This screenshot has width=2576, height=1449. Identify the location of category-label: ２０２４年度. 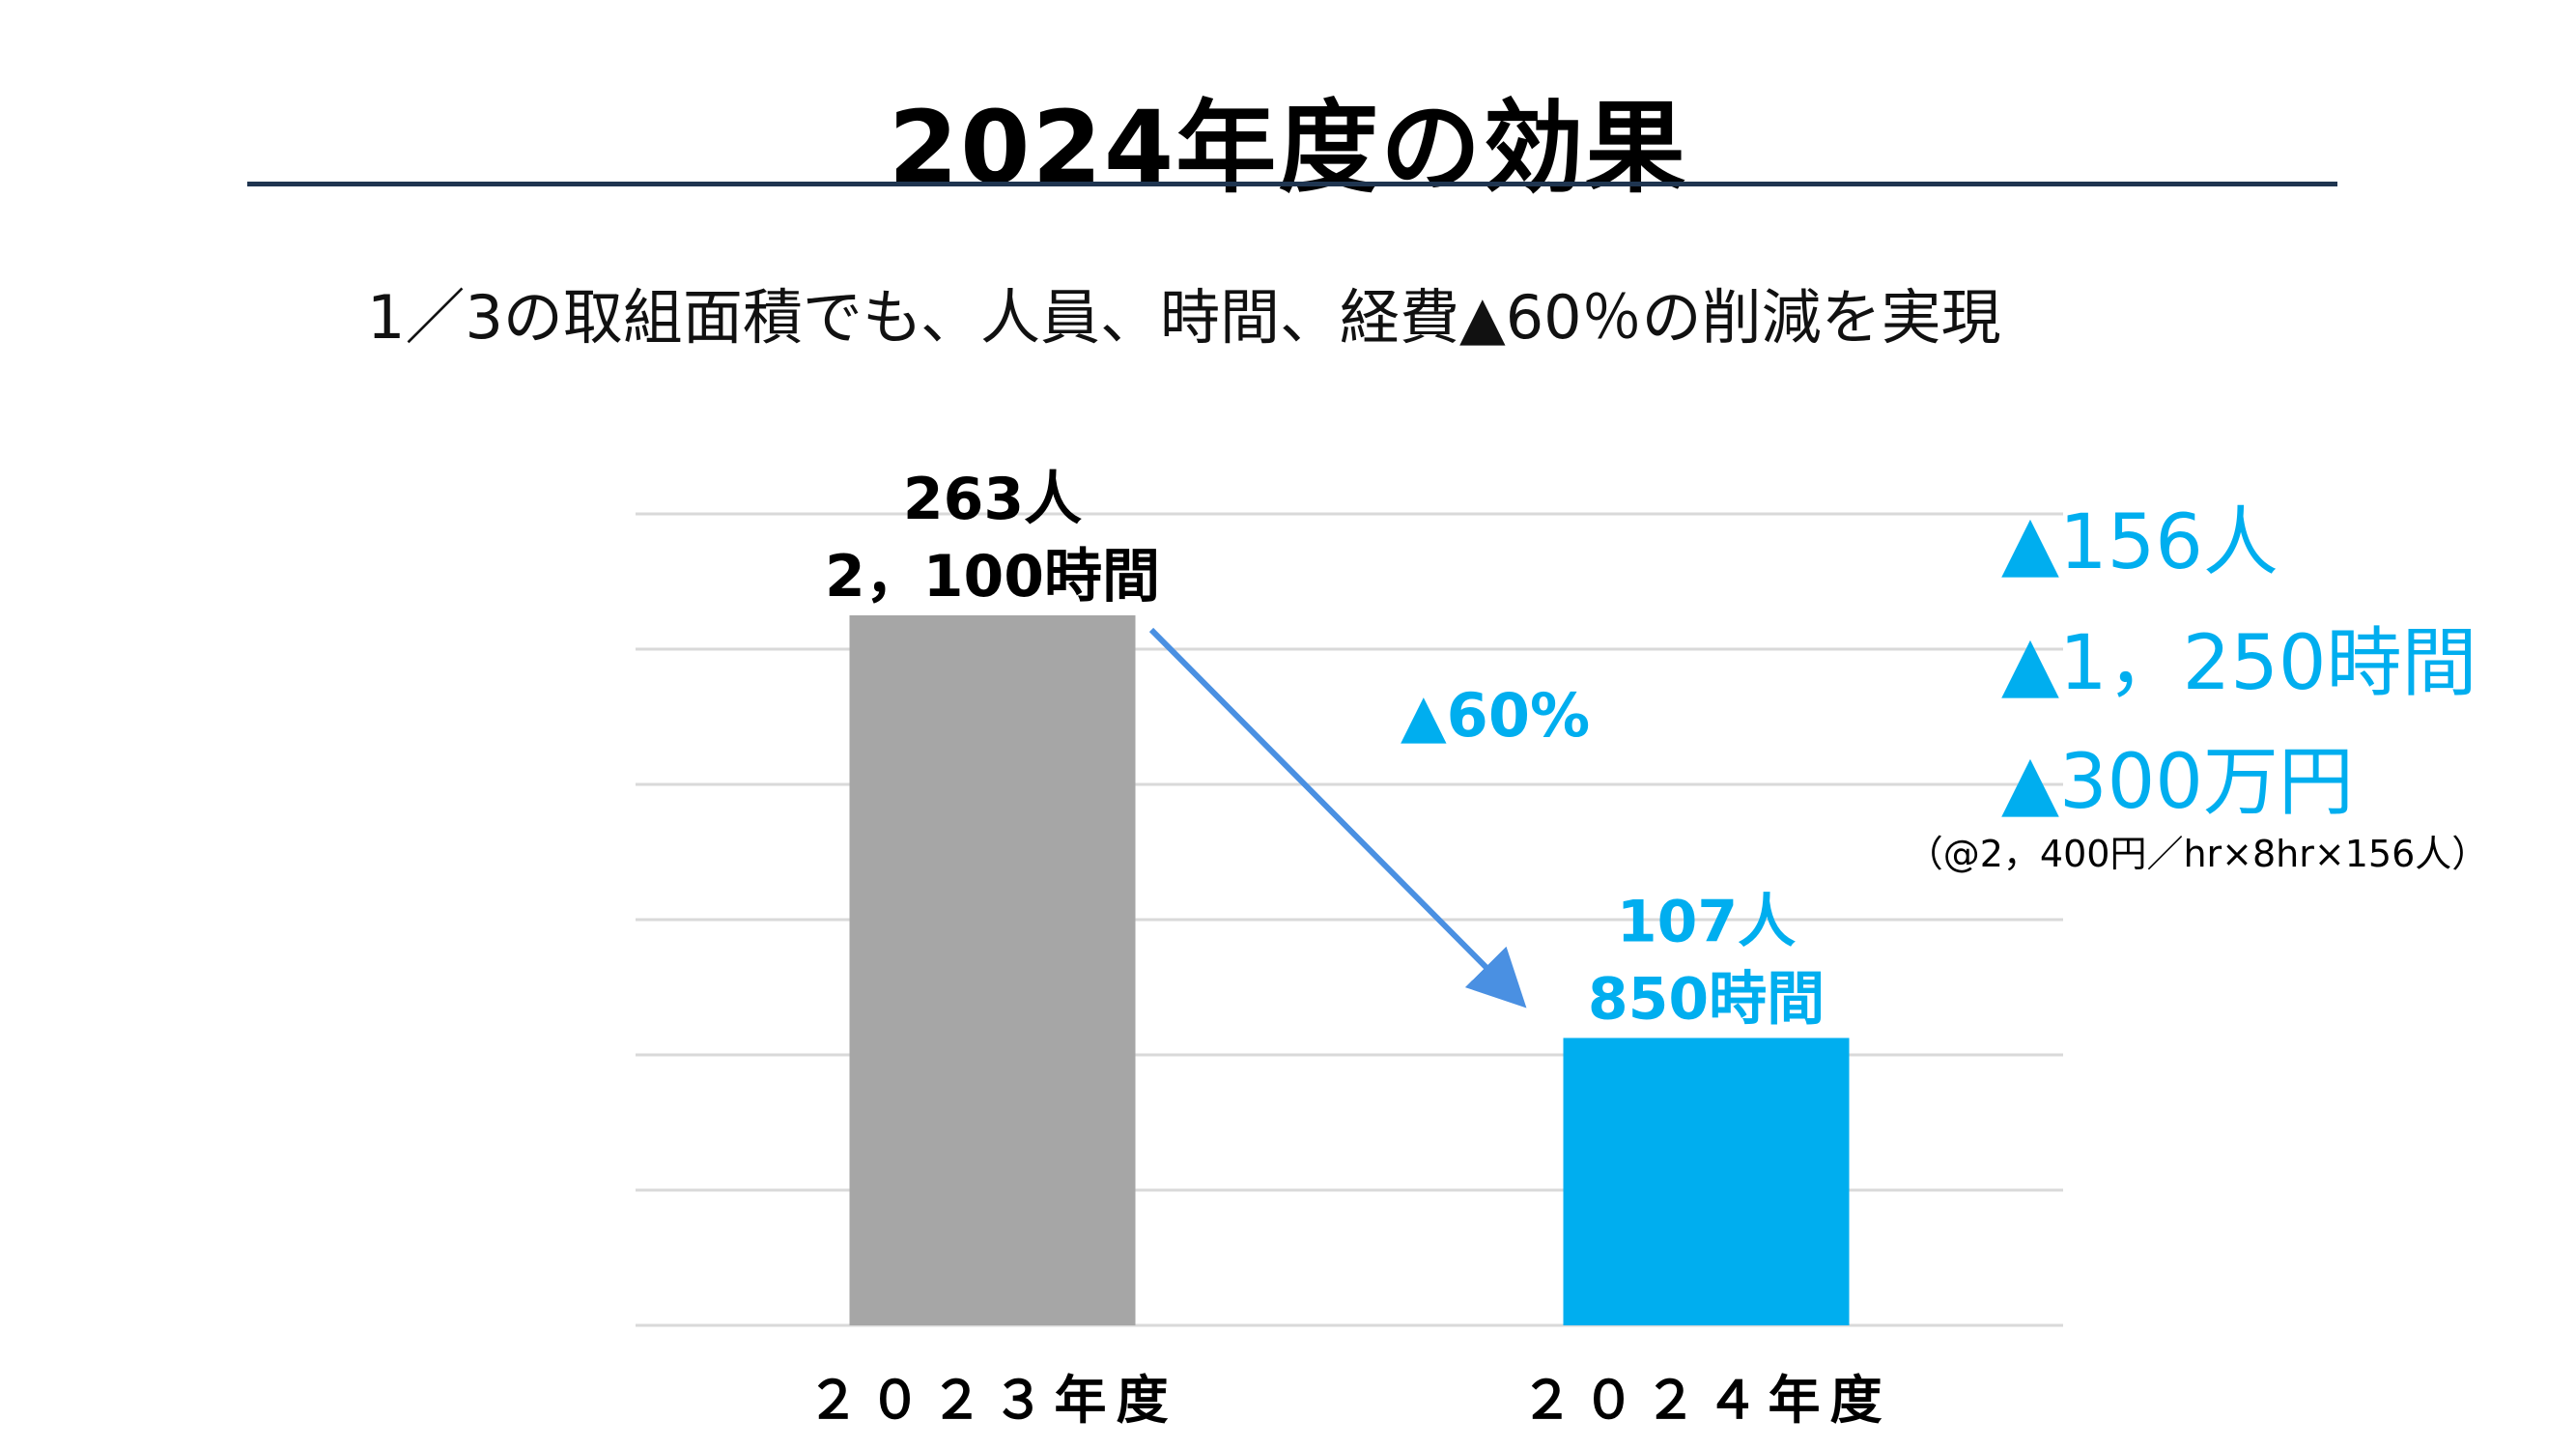
(1706, 1400).